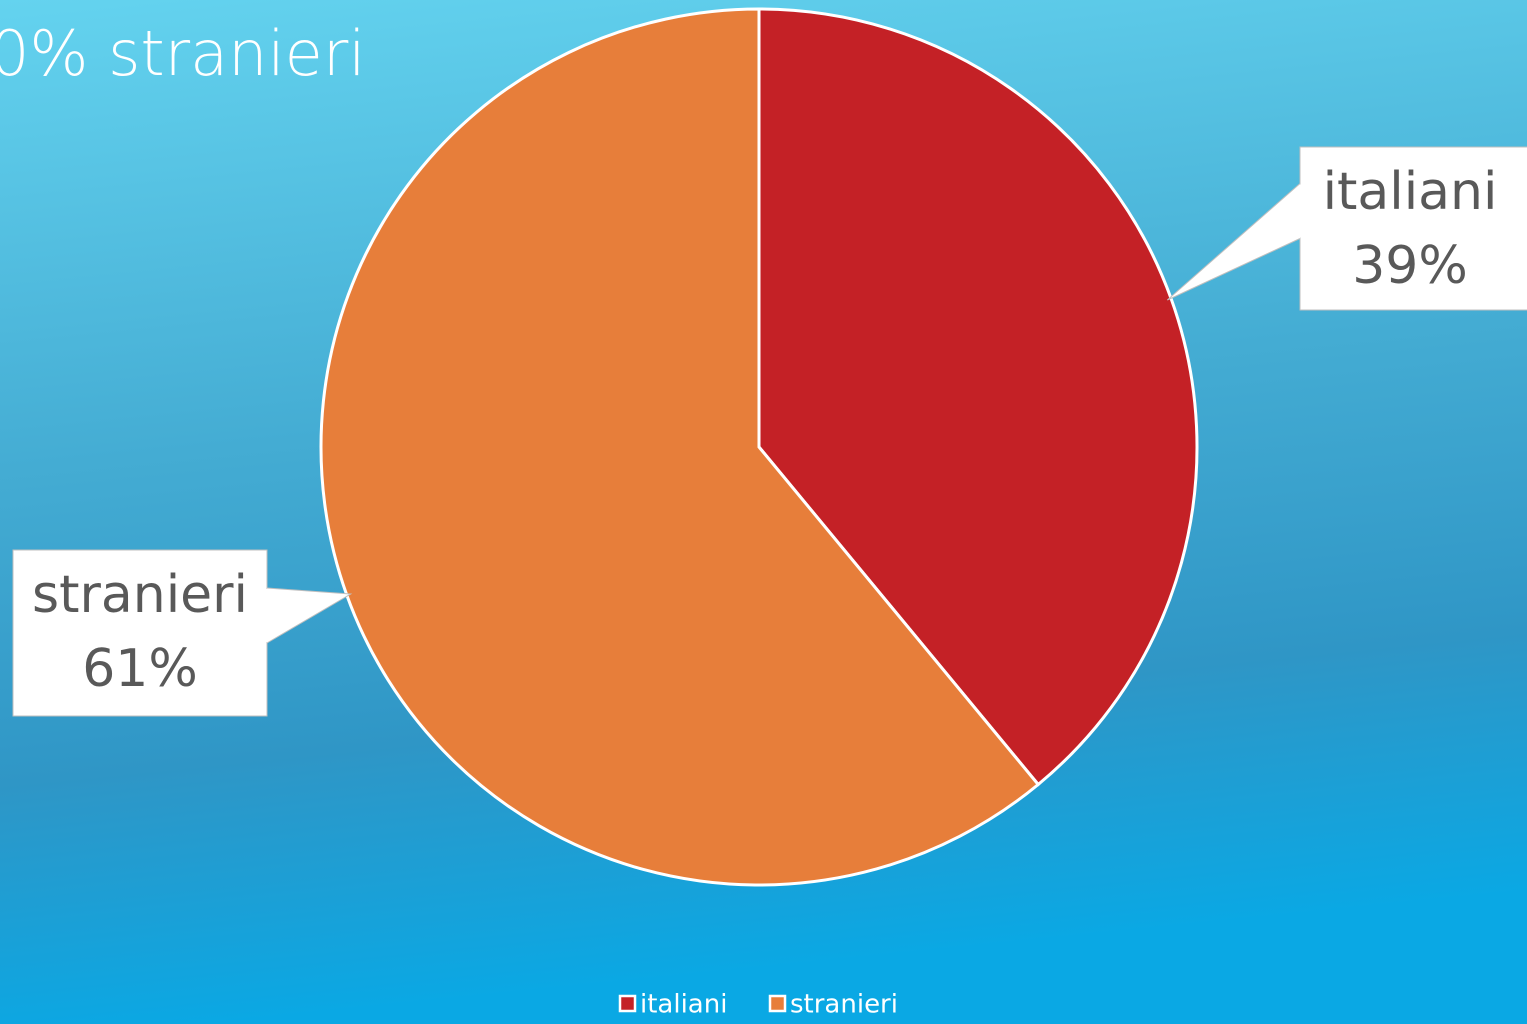 Image resolution: width=1527 pixels, height=1024 pixels. I want to click on slide-title: 0% stranieri, so click(183, 53).